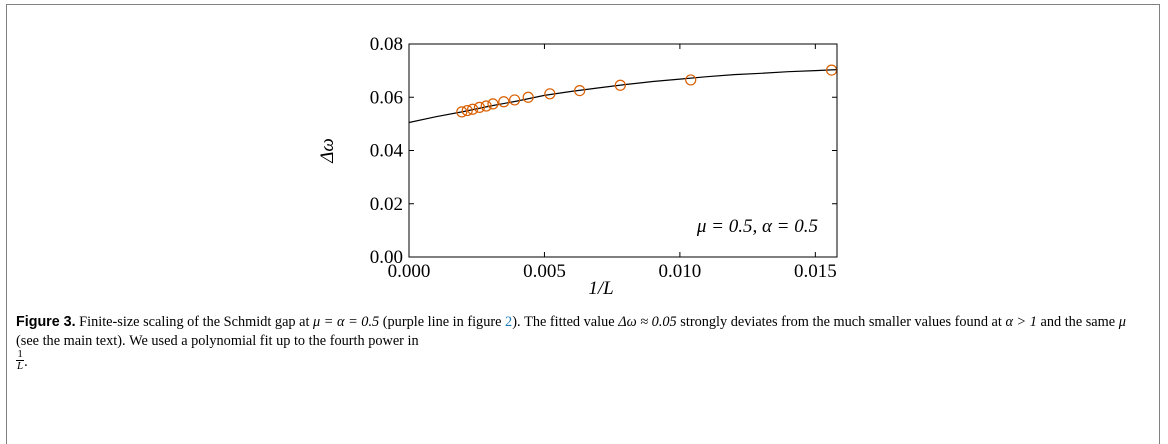 This screenshot has width=1168, height=444. What do you see at coordinates (387, 151) in the screenshot?
I see `y-tick-label: 0.04` at bounding box center [387, 151].